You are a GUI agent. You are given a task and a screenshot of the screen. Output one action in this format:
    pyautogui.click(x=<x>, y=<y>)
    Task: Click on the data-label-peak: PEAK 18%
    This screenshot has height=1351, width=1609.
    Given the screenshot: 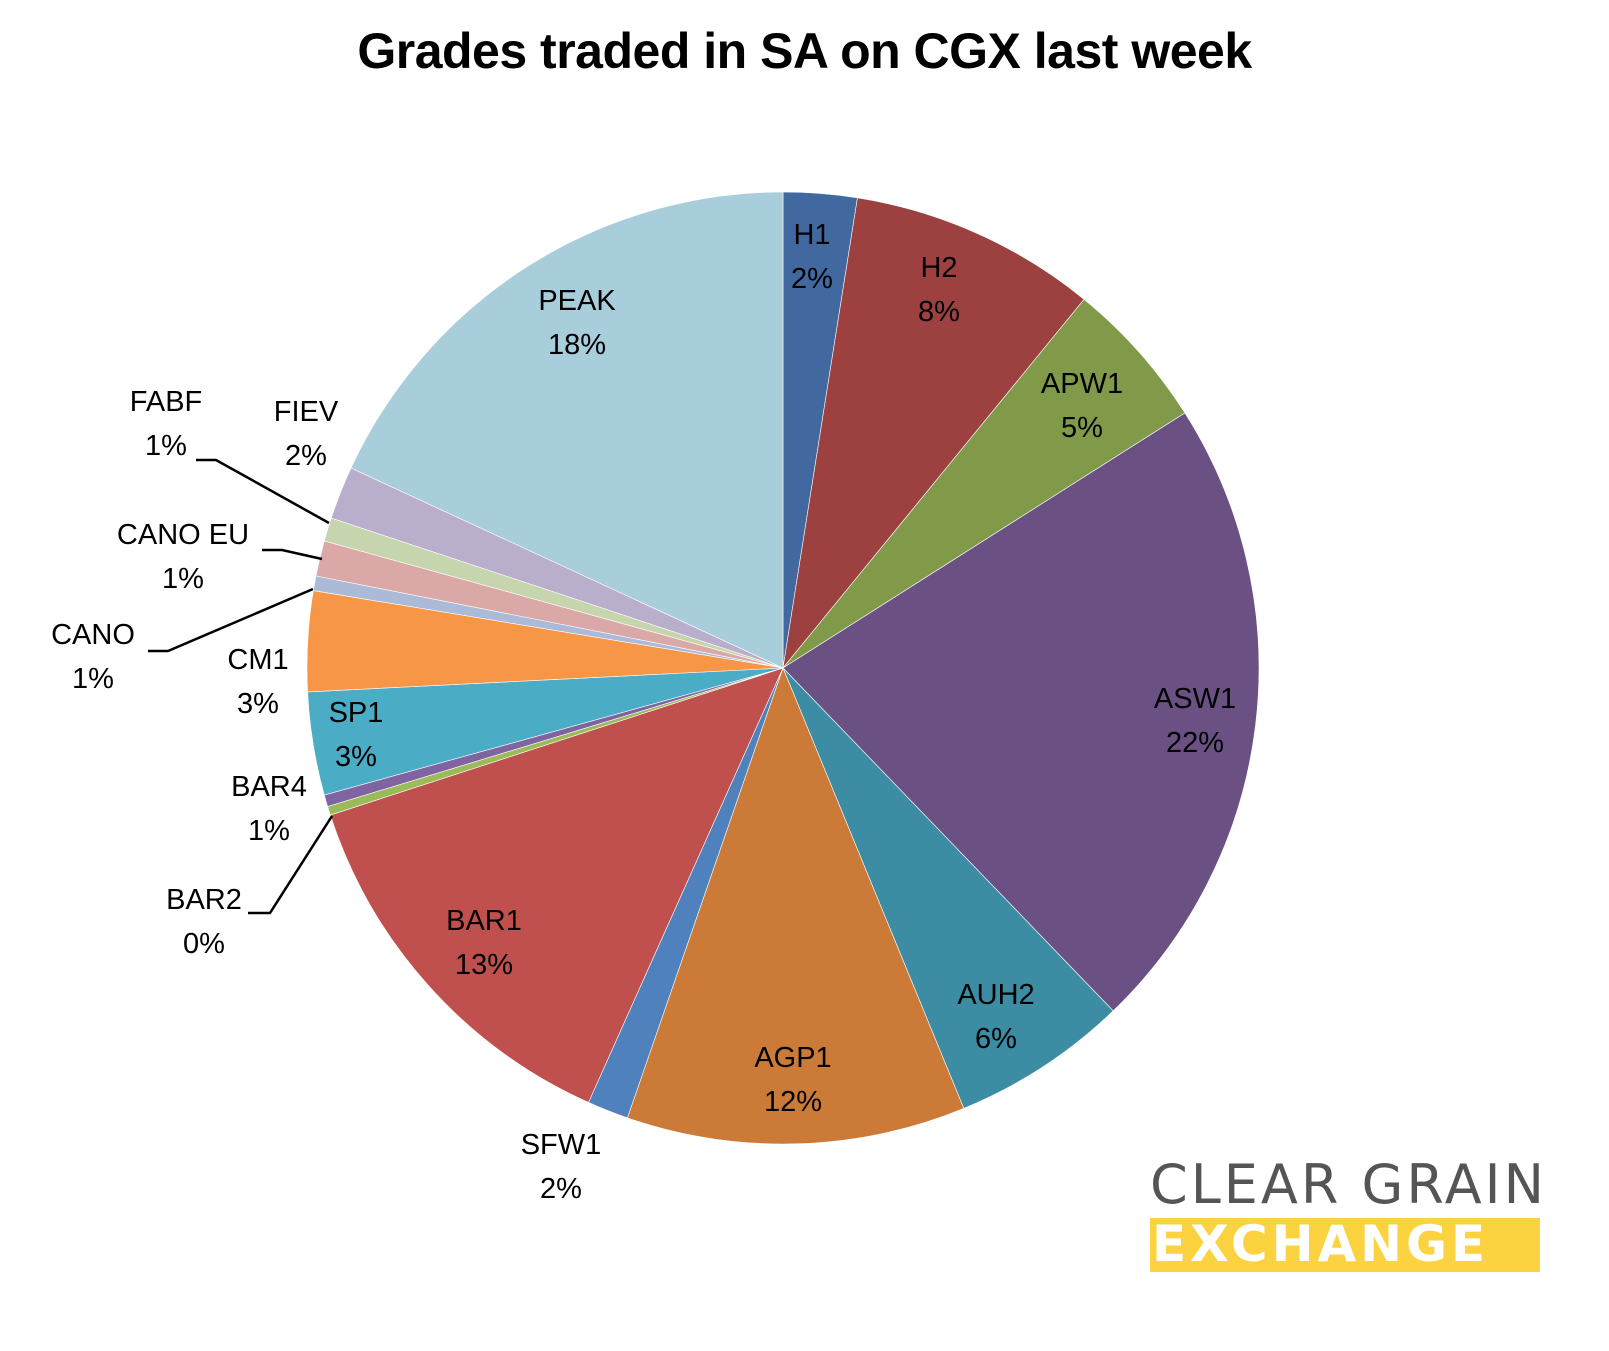 What is the action you would take?
    pyautogui.click(x=576, y=323)
    